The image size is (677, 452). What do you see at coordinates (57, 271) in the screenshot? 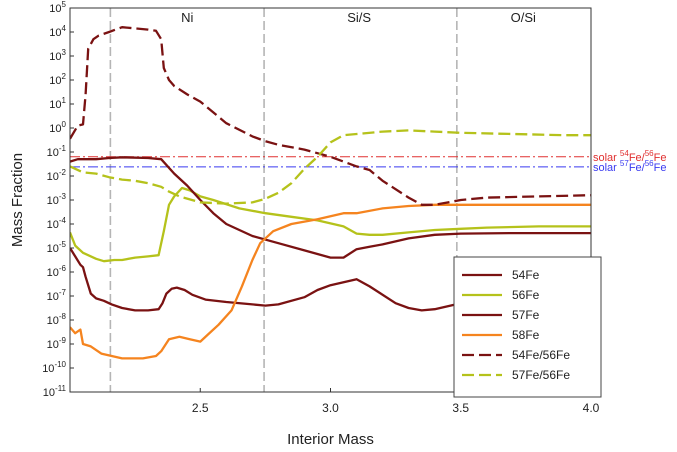
I see `y-tick-label: 10⁻⁶` at bounding box center [57, 271].